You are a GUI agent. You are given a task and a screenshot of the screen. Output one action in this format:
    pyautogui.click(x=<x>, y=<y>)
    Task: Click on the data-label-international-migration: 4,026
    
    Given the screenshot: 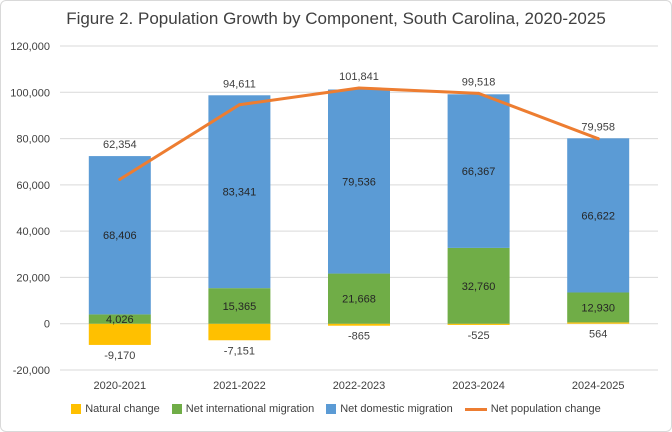 What is the action you would take?
    pyautogui.click(x=120, y=320)
    